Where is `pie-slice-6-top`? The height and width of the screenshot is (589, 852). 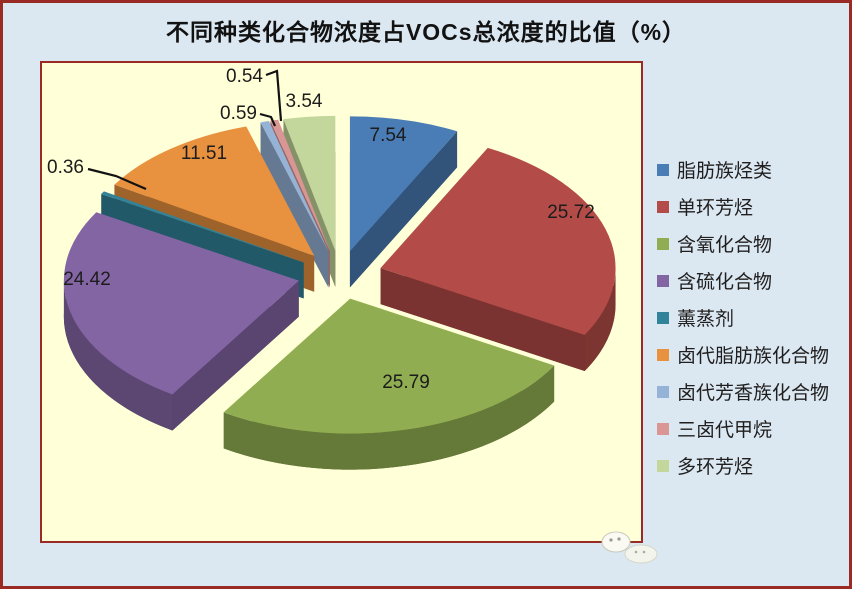 pie-slice-6-top is located at coordinates (294, 186).